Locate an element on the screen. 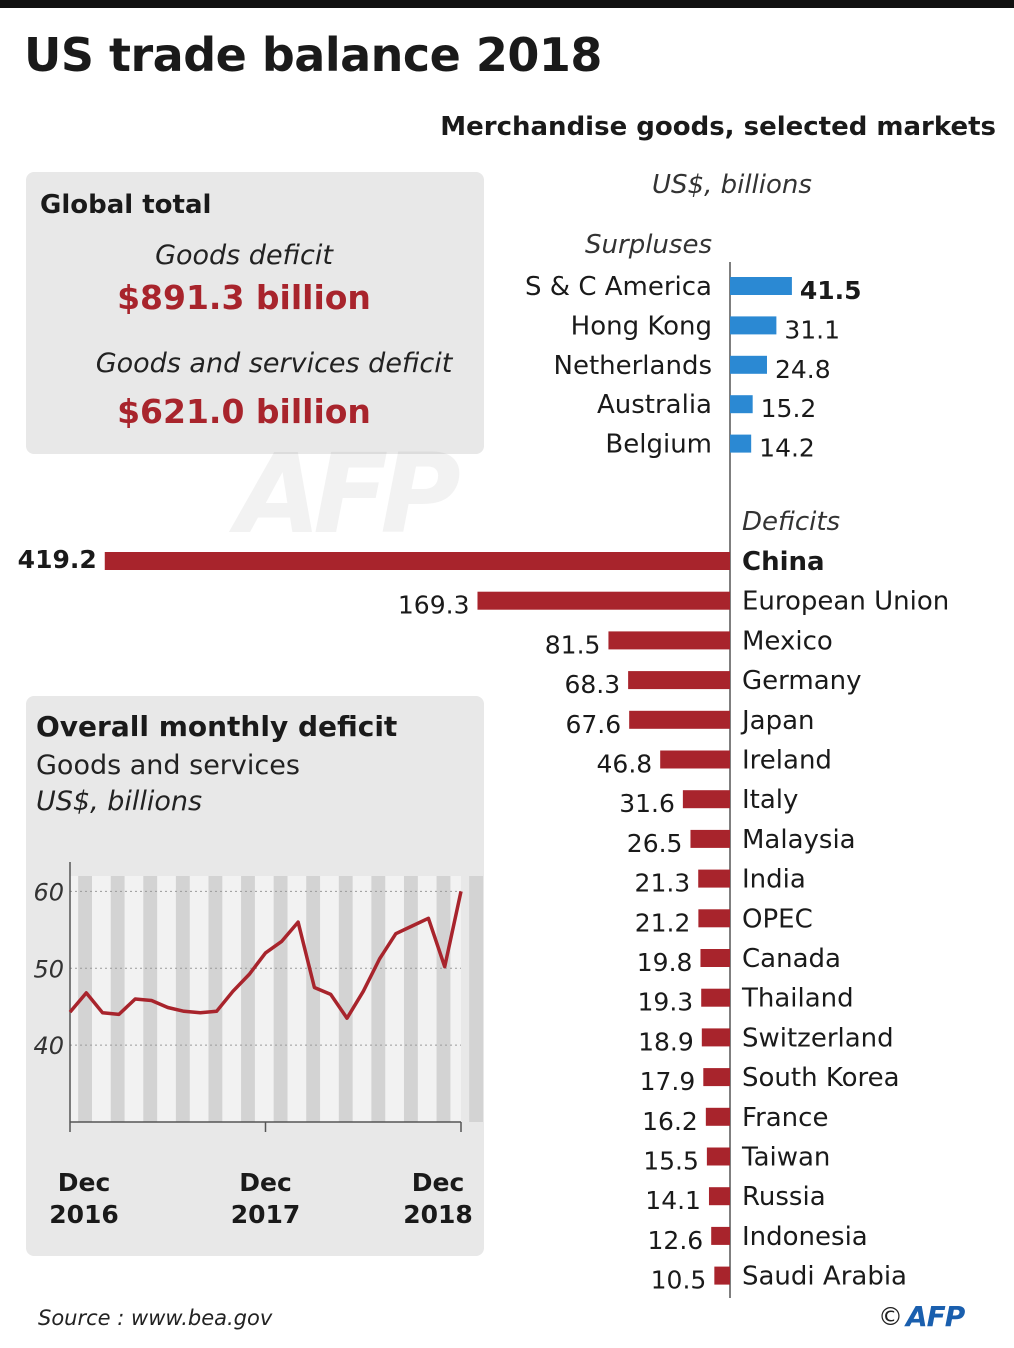  deficit-country-canada: Canada is located at coordinates (791, 959).